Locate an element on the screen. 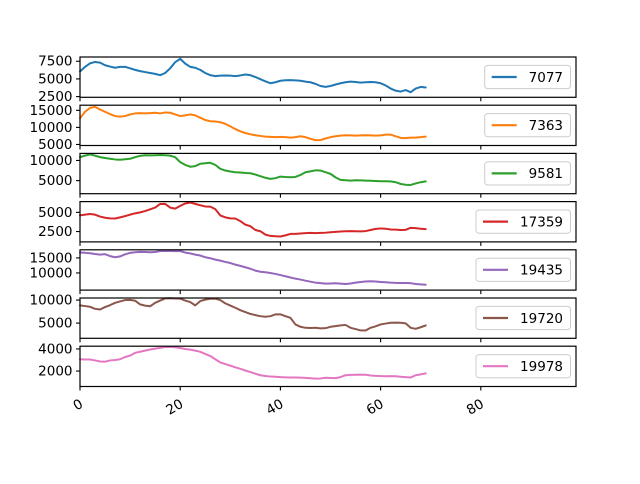  legend-label: 7077 is located at coordinates (546, 78).